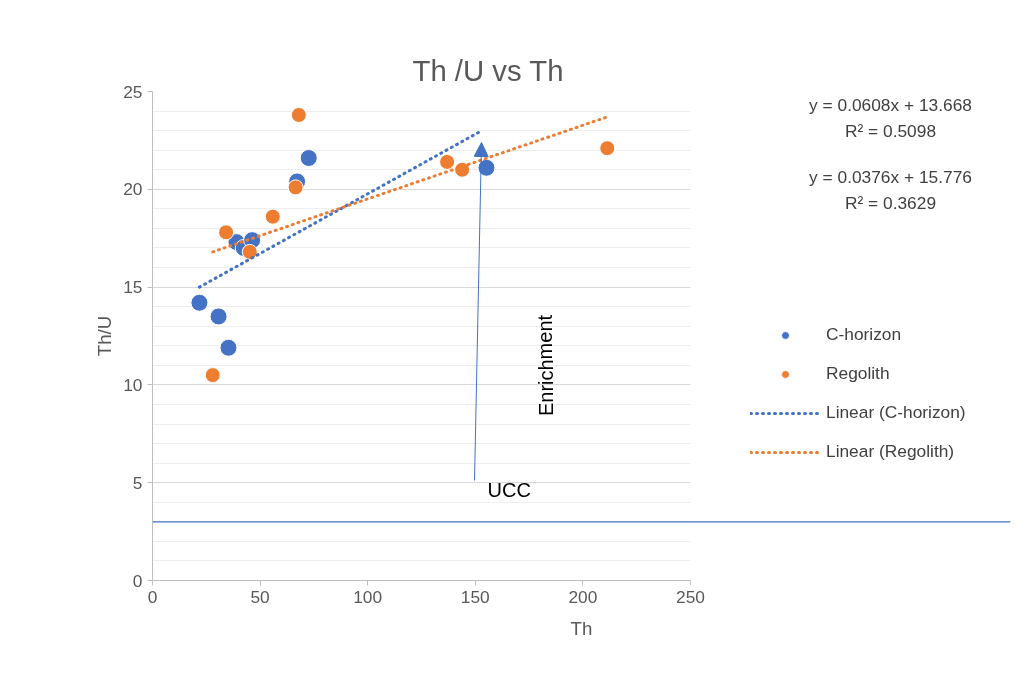  Describe the element at coordinates (260, 596) in the screenshot. I see `x-tick-label: 50` at that location.